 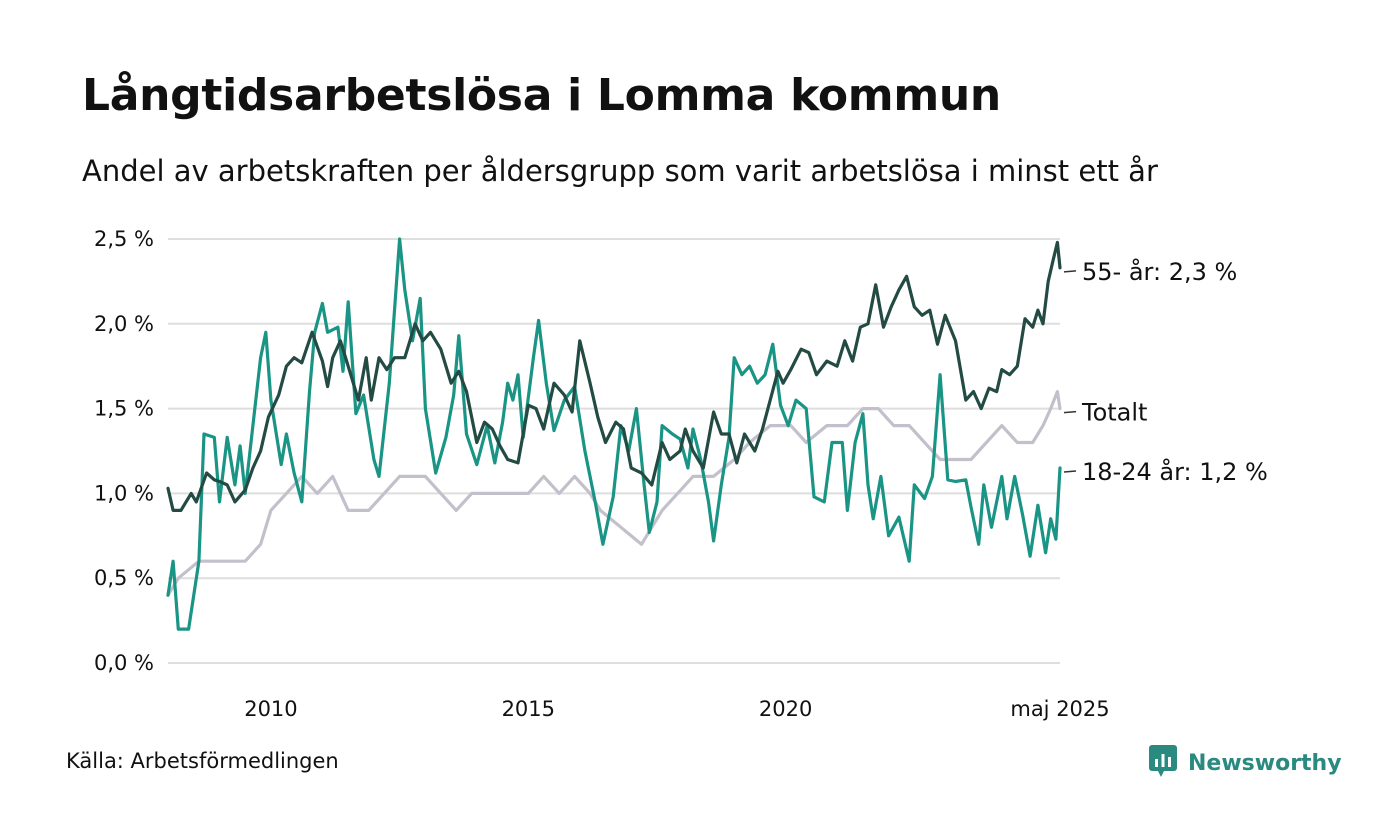 What do you see at coordinates (270, 709) in the screenshot?
I see `x-tick-label: 2010` at bounding box center [270, 709].